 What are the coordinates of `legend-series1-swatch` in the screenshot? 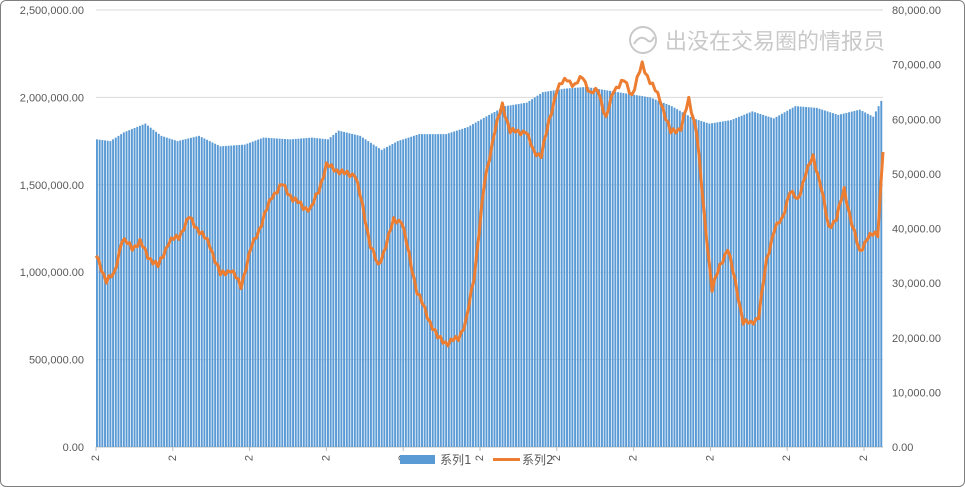 It's located at (417, 459).